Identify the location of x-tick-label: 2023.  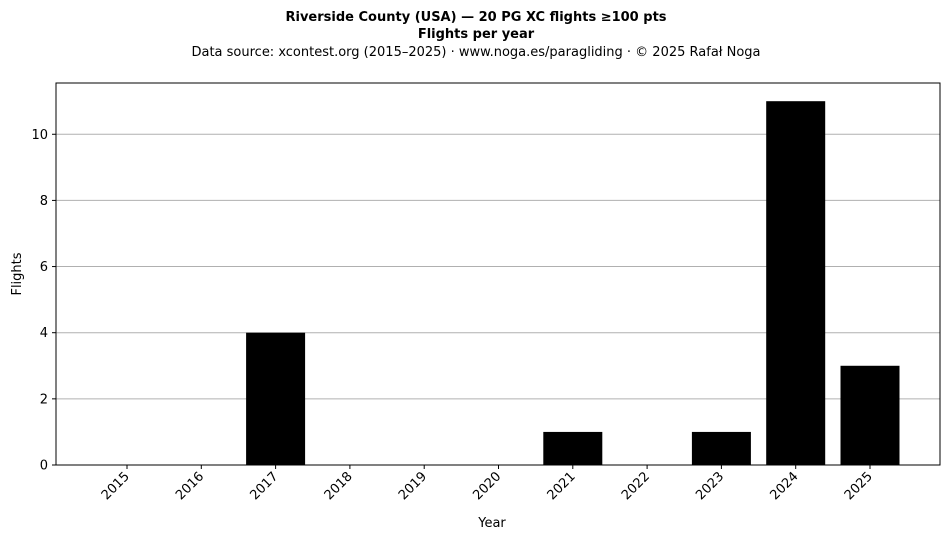
(710, 486).